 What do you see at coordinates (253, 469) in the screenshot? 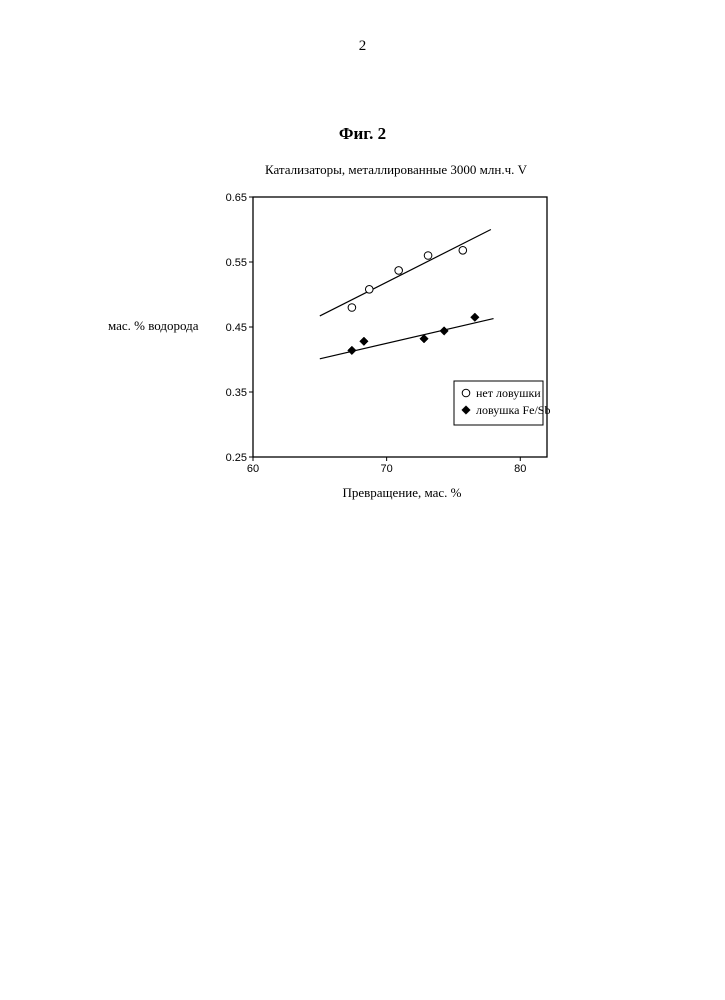
I see `x-tick-label: 60` at bounding box center [253, 469].